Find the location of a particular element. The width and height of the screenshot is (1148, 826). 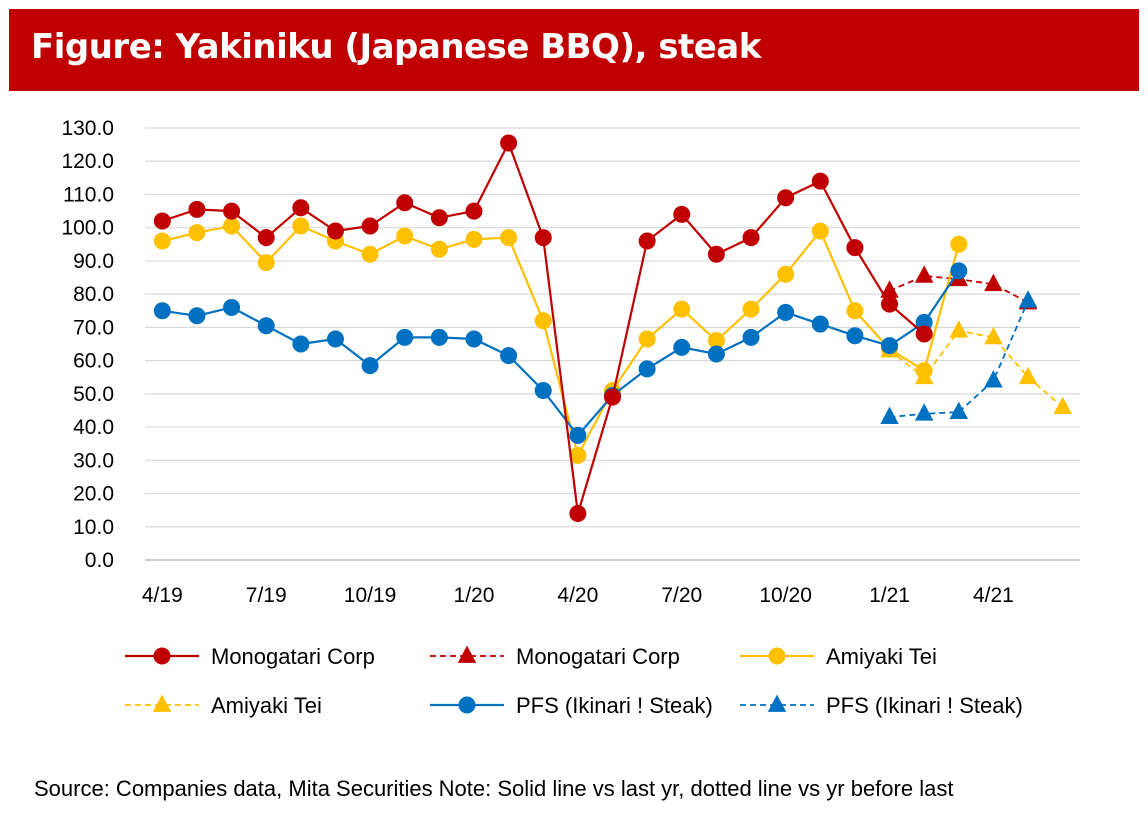

y-tick-label: 10.0 is located at coordinates (93, 527).